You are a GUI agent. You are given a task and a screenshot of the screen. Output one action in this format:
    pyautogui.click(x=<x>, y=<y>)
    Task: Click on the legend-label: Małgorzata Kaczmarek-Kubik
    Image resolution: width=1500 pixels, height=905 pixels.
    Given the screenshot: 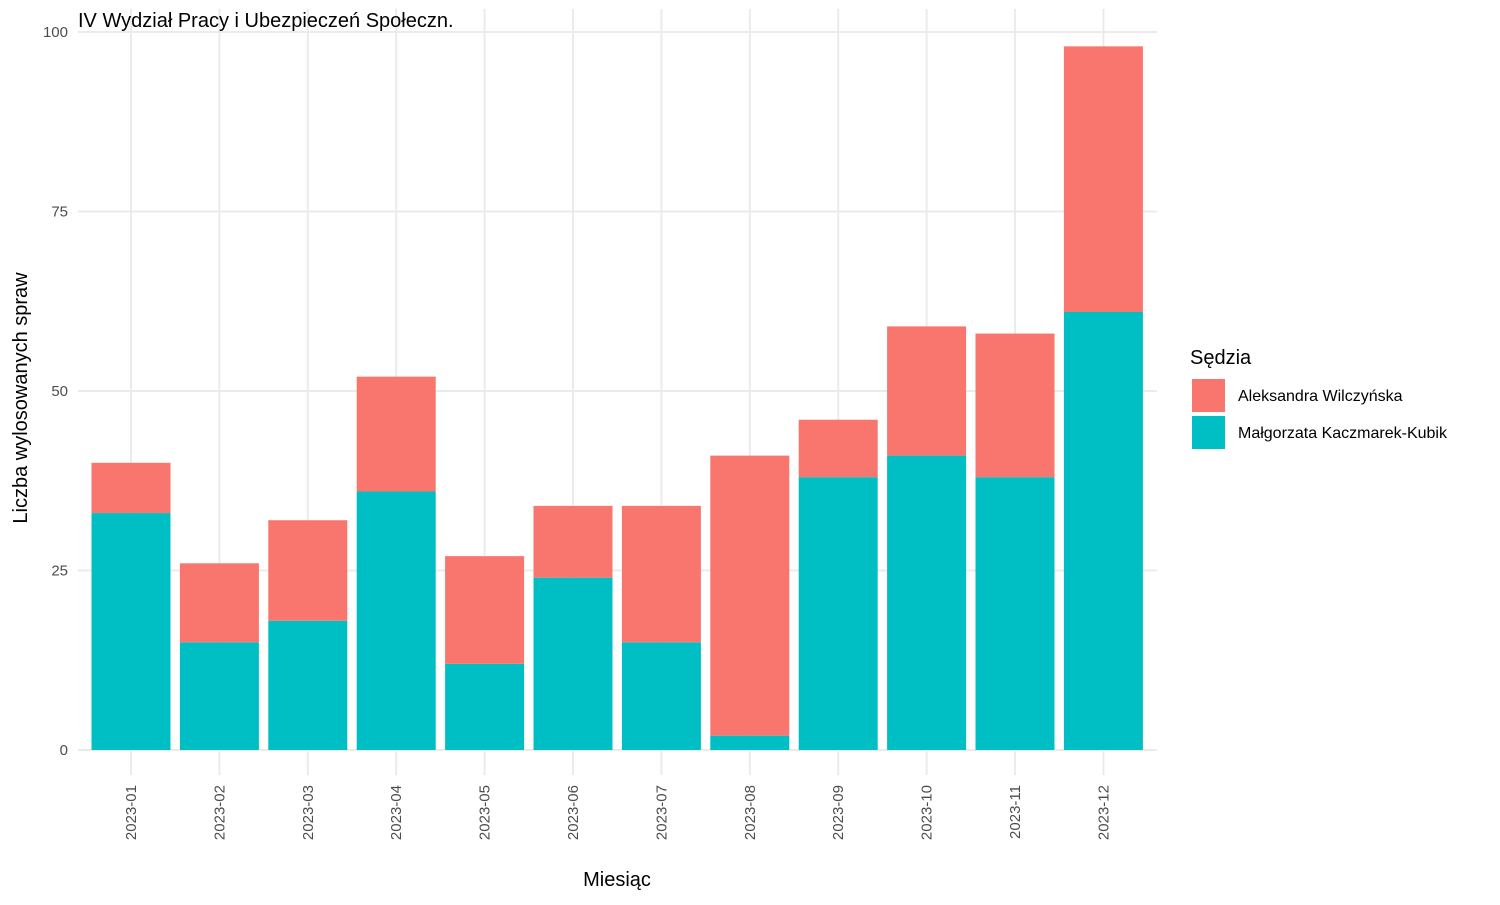 What is the action you would take?
    pyautogui.click(x=1343, y=433)
    